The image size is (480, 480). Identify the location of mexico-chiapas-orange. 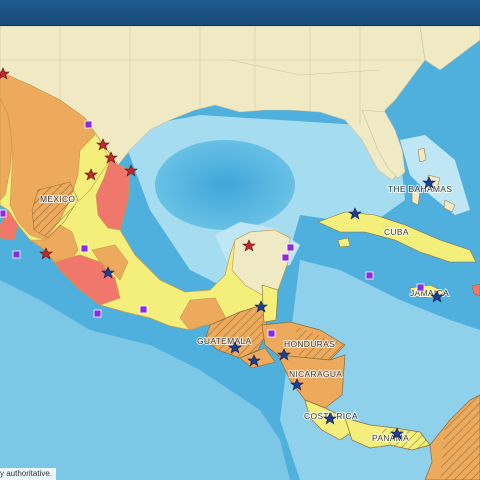
(204, 314).